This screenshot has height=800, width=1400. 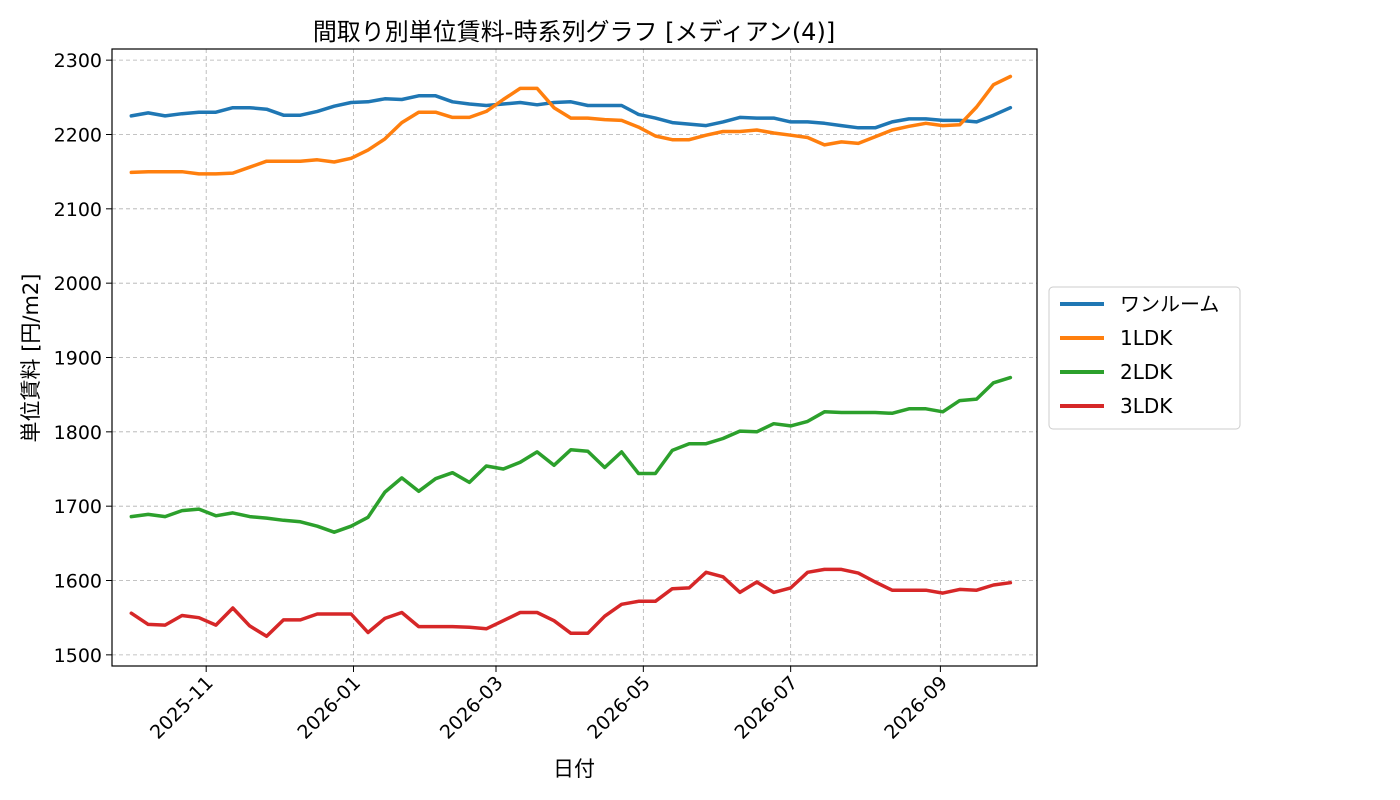 I want to click on y-tick-label: 1600, so click(x=78, y=582).